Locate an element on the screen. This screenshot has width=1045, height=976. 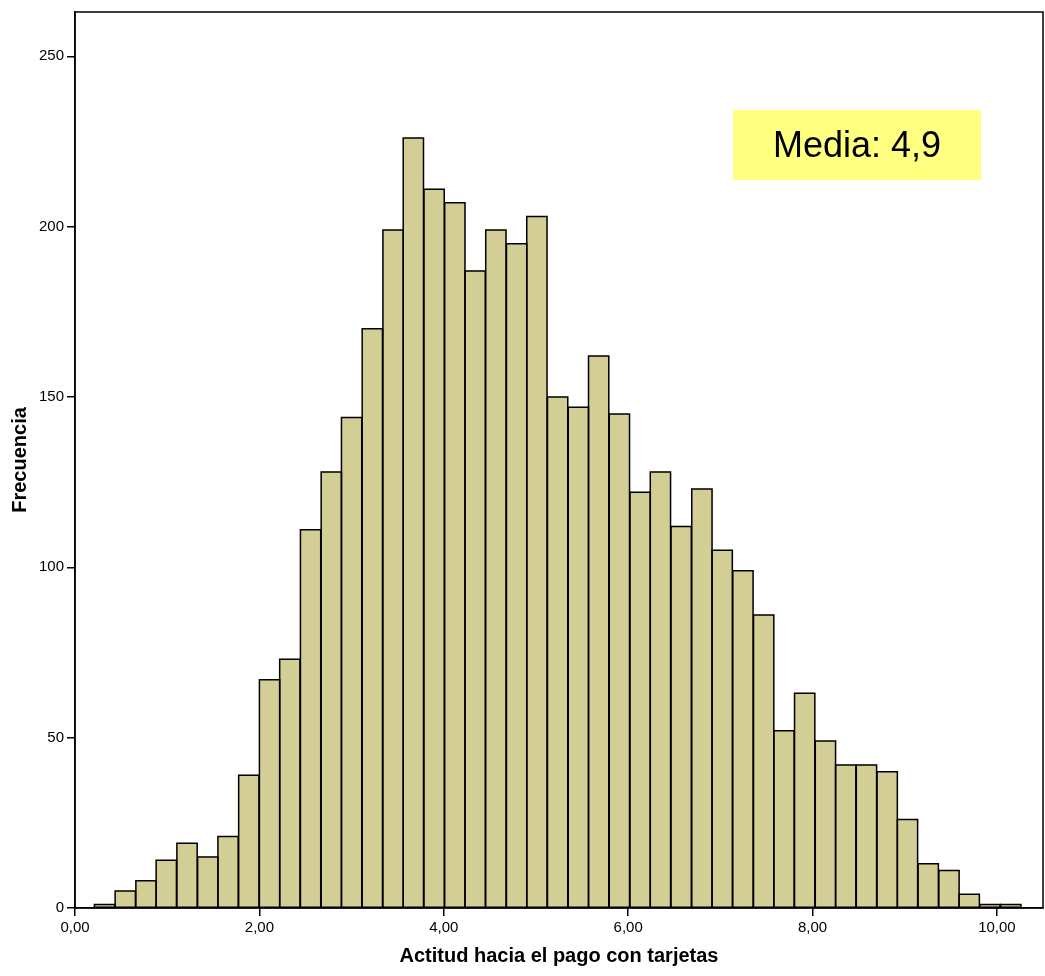
y-tick-label: 200 is located at coordinates (52, 225).